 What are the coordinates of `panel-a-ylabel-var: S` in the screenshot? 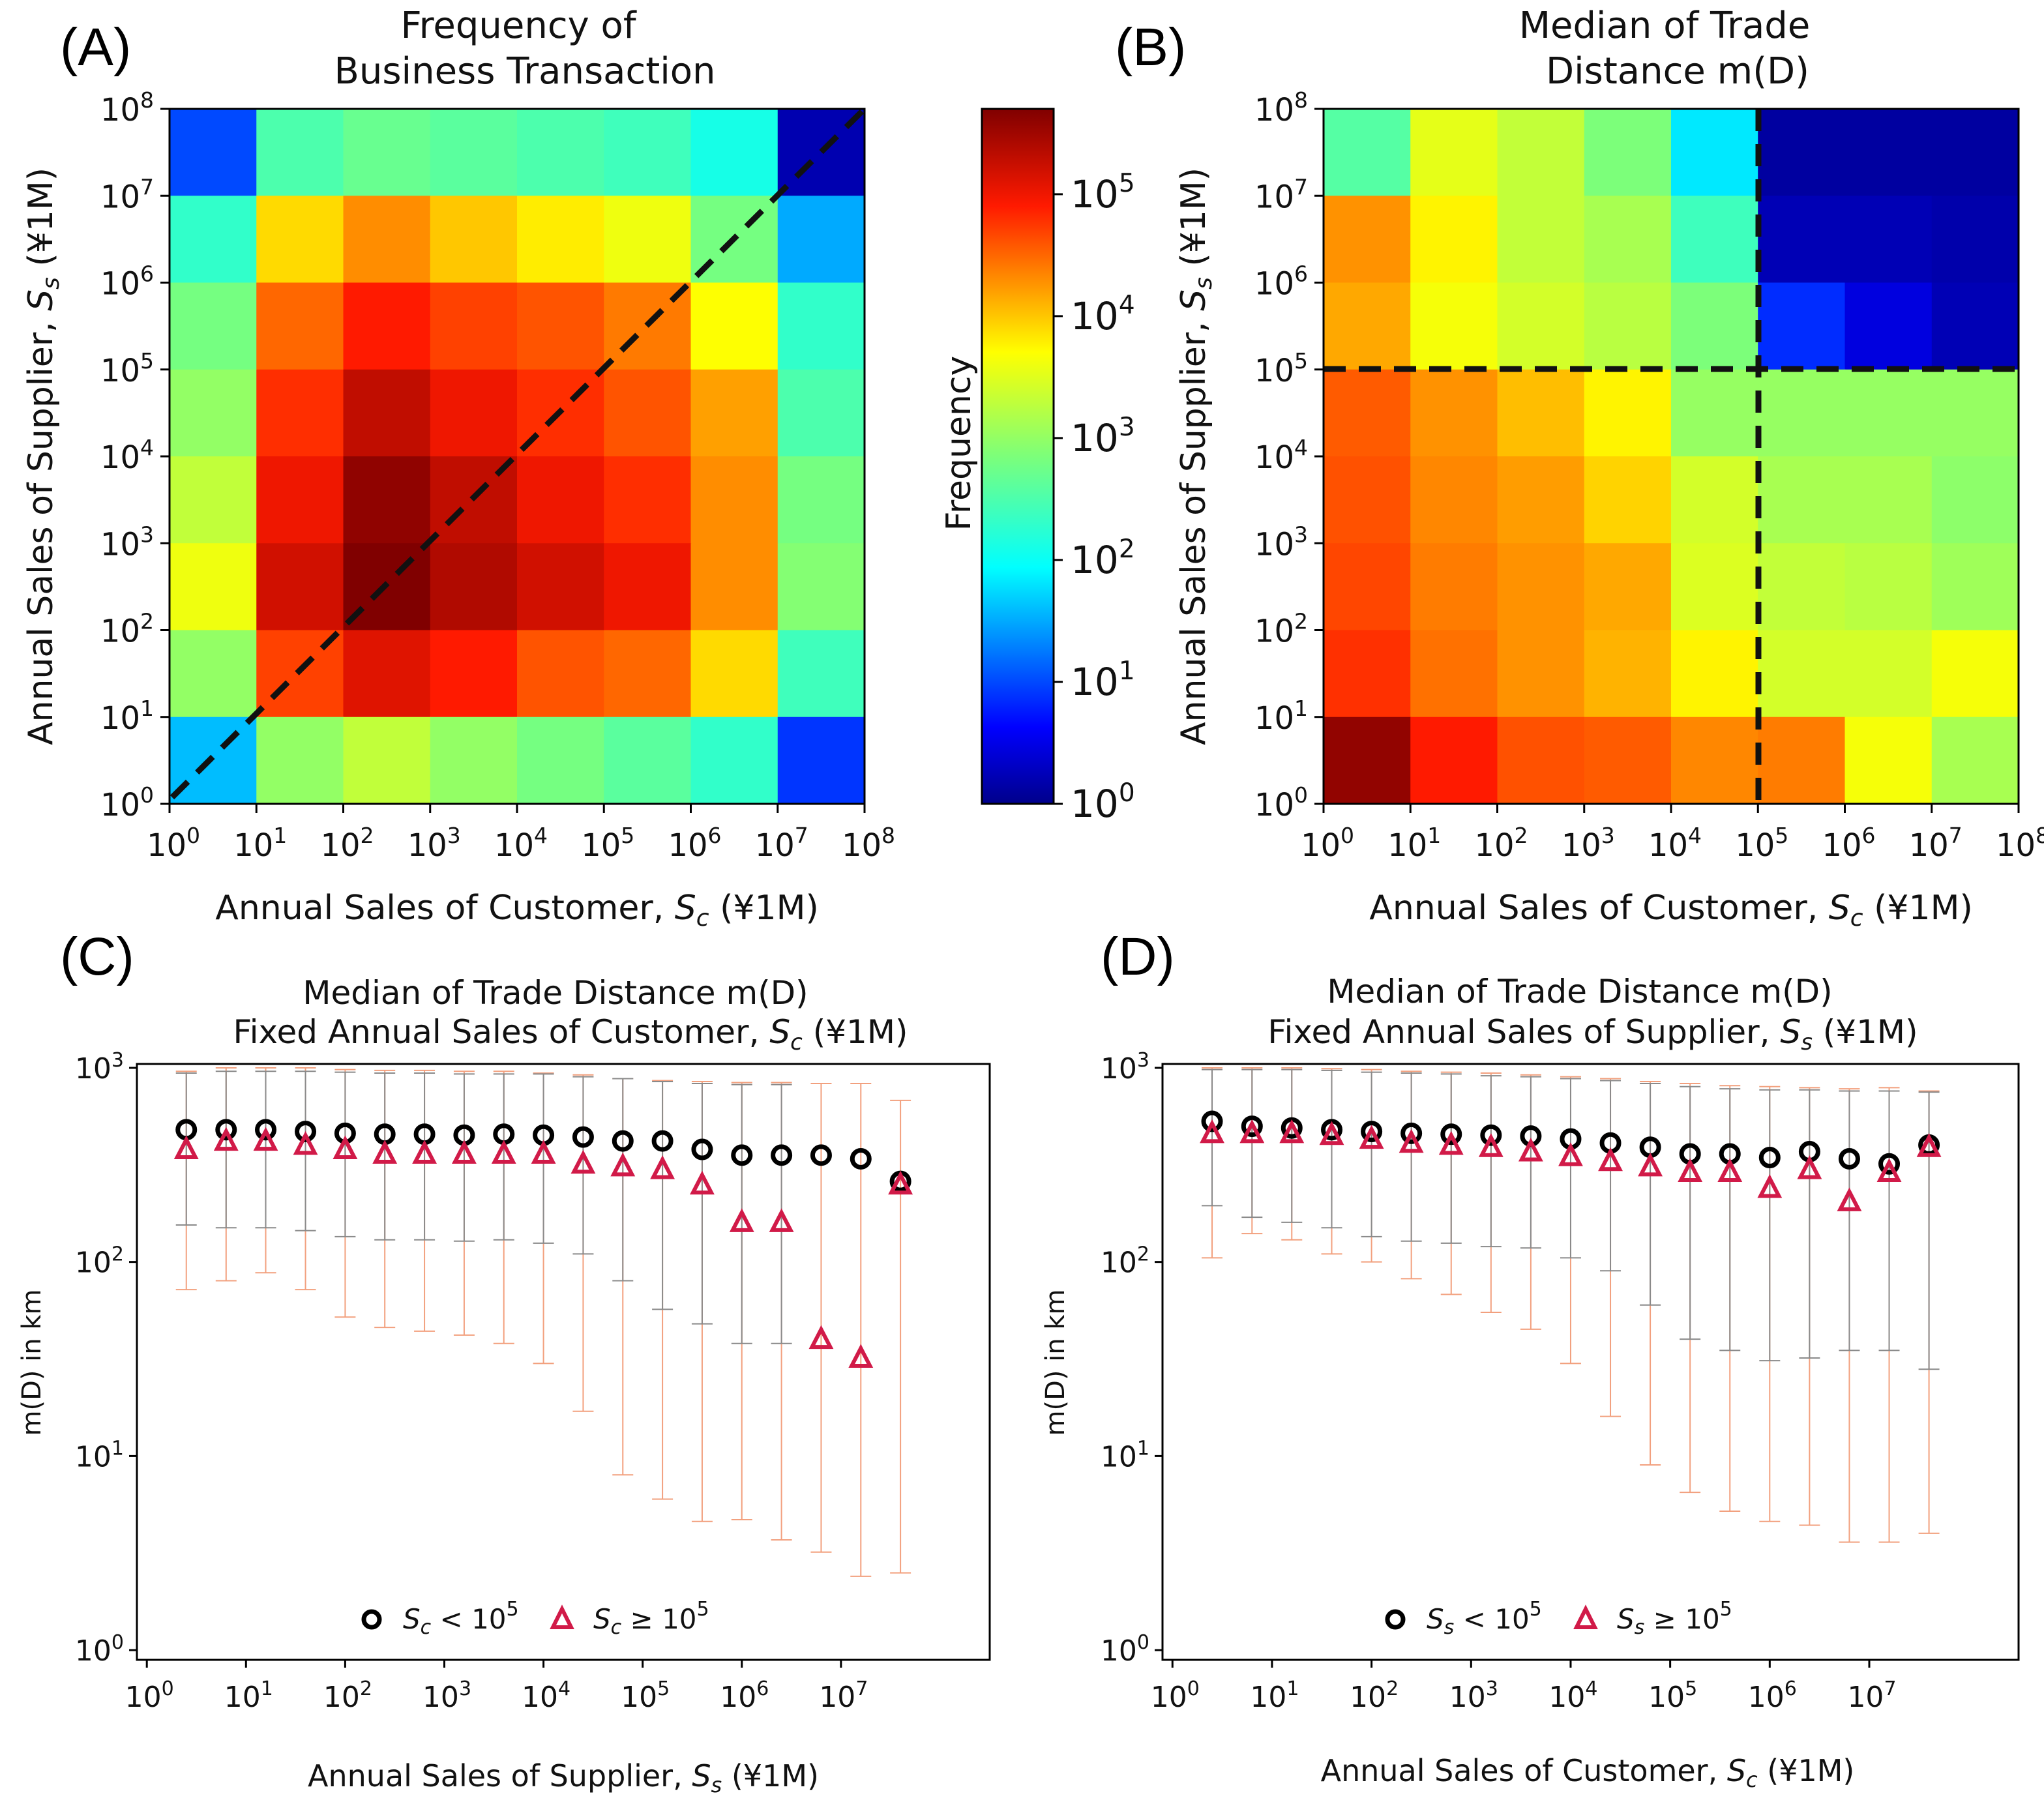 It's located at (41, 300).